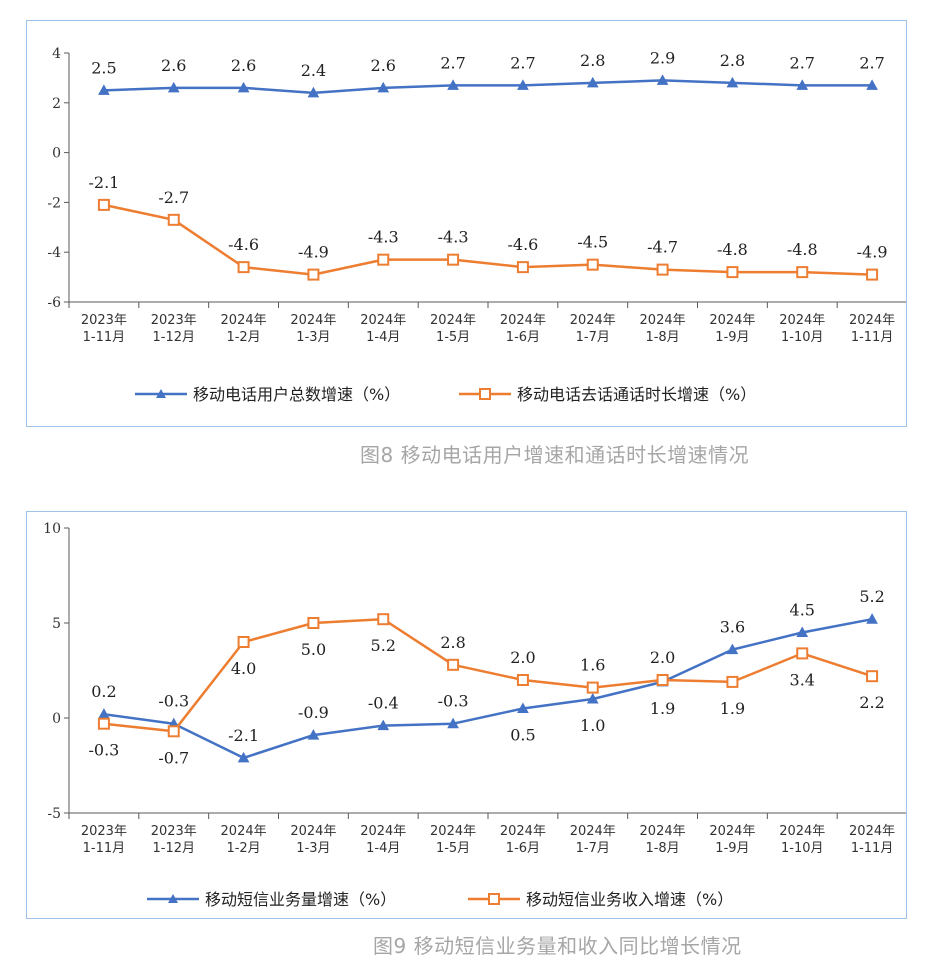 This screenshot has height=979, width=934. What do you see at coordinates (56, 104) in the screenshot?
I see `y-tick-label: 2` at bounding box center [56, 104].